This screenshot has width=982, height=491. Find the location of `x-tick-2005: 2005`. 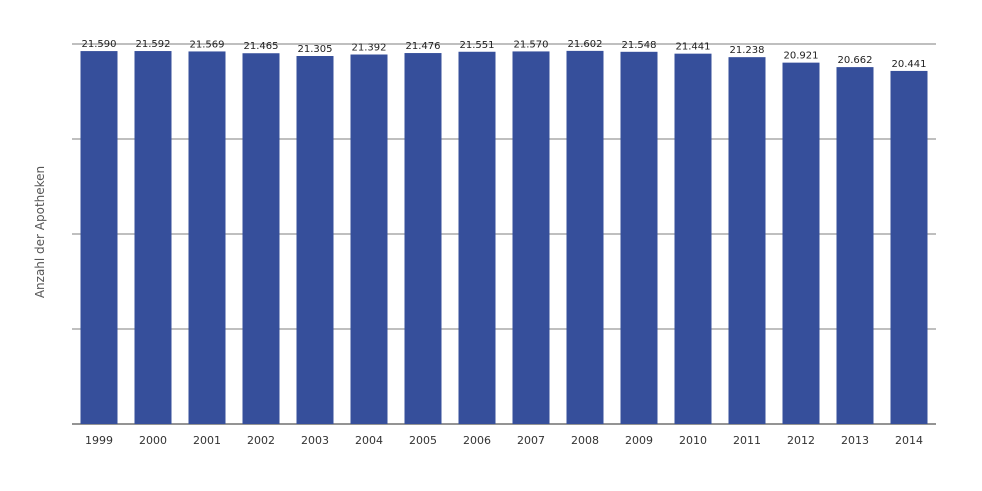

x-tick-2005: 2005 is located at coordinates (423, 440).